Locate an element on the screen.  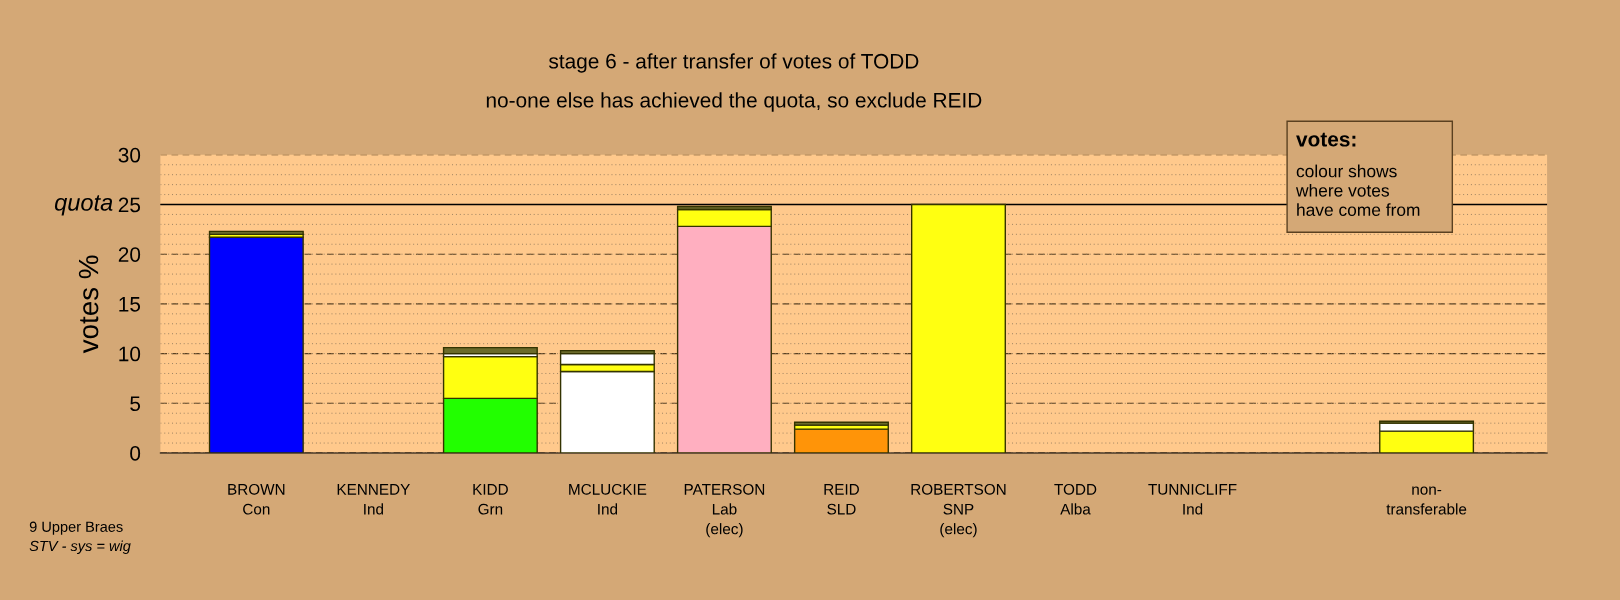
text: votes: is located at coordinates (1326, 139).